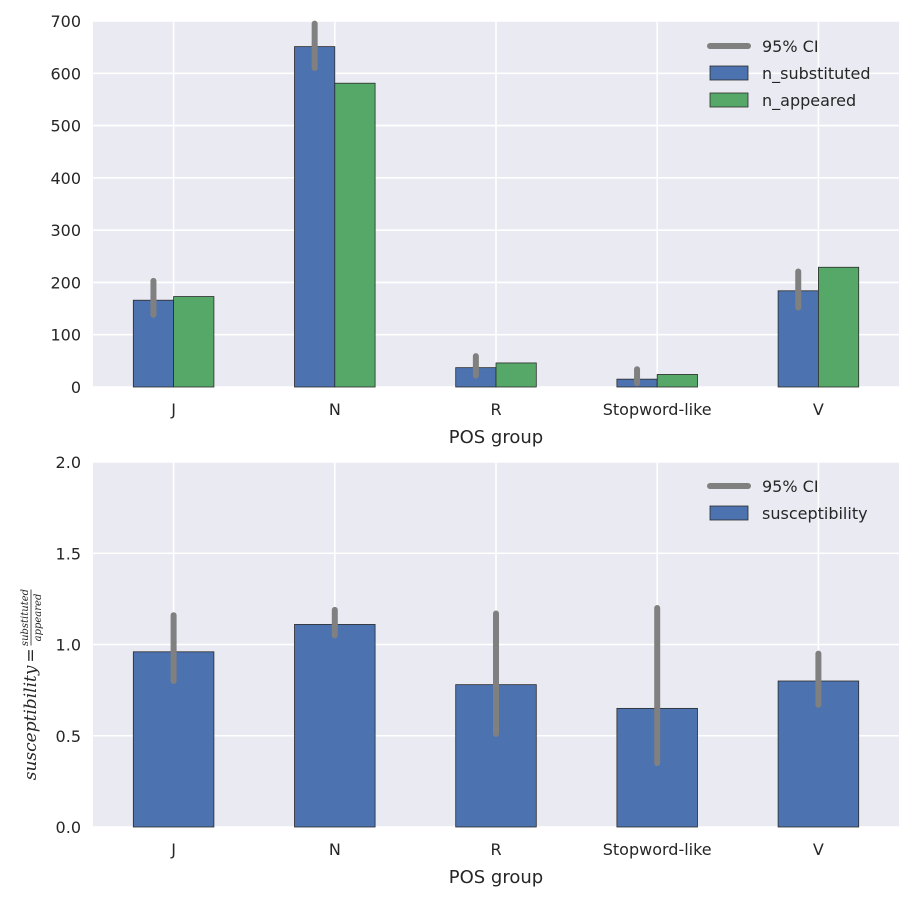 This screenshot has height=900, width=912. What do you see at coordinates (194, 342) in the screenshot?
I see `bar-n_appeared-j` at bounding box center [194, 342].